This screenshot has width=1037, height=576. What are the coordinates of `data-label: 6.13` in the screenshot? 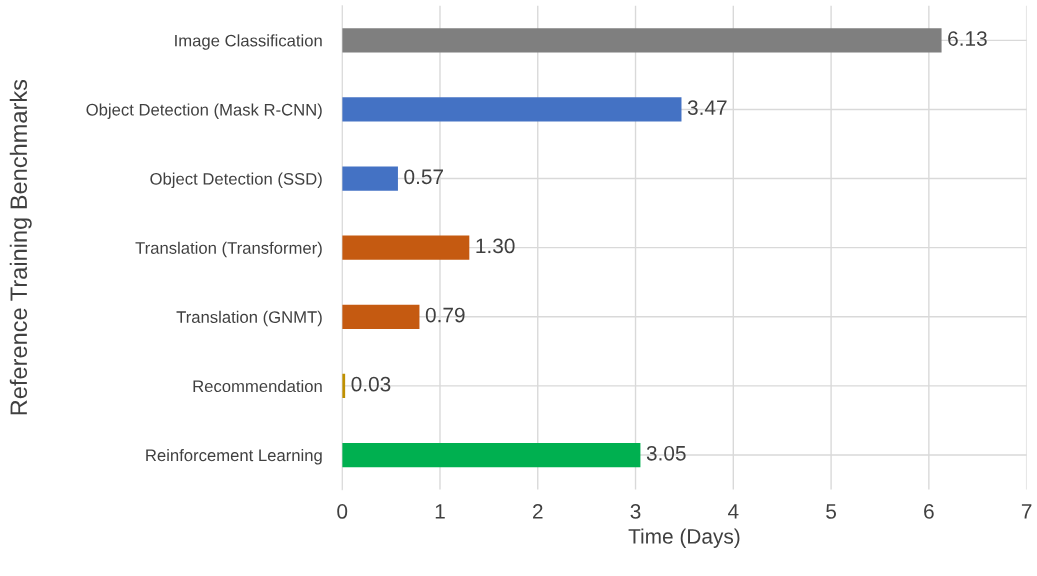 It's located at (967, 38).